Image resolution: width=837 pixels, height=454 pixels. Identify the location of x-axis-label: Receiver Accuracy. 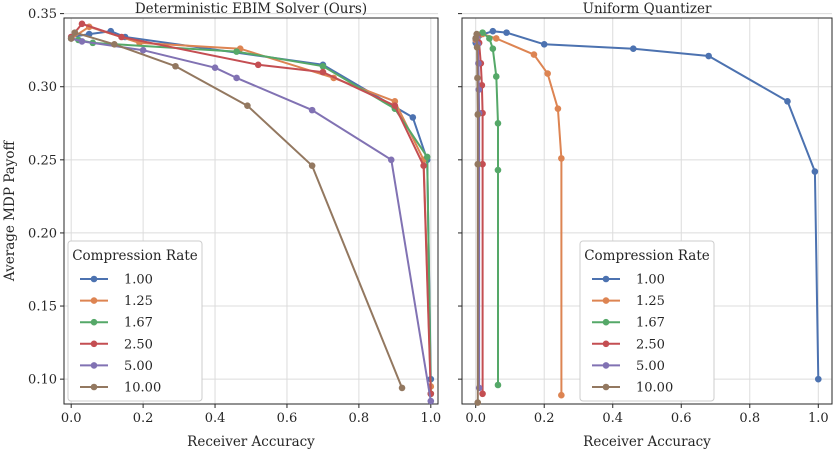
(251, 442).